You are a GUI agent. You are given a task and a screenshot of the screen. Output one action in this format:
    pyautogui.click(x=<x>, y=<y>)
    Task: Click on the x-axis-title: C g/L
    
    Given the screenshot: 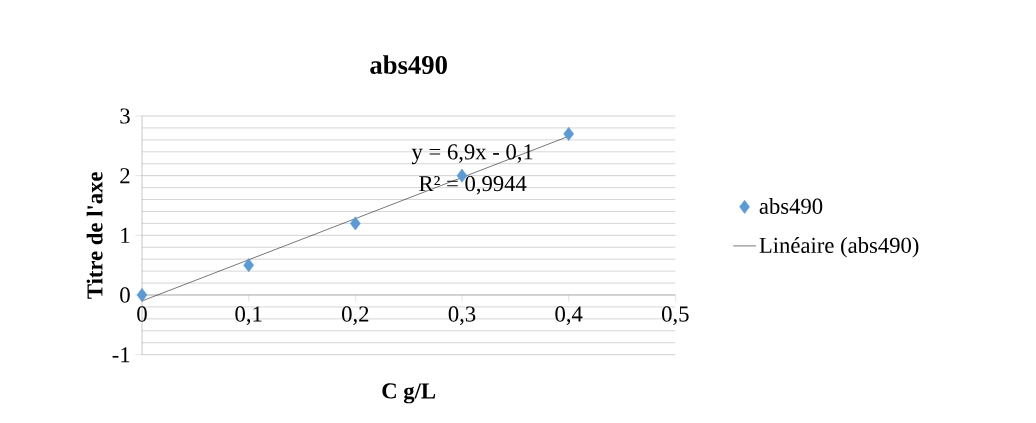 What is the action you would take?
    pyautogui.click(x=409, y=393)
    